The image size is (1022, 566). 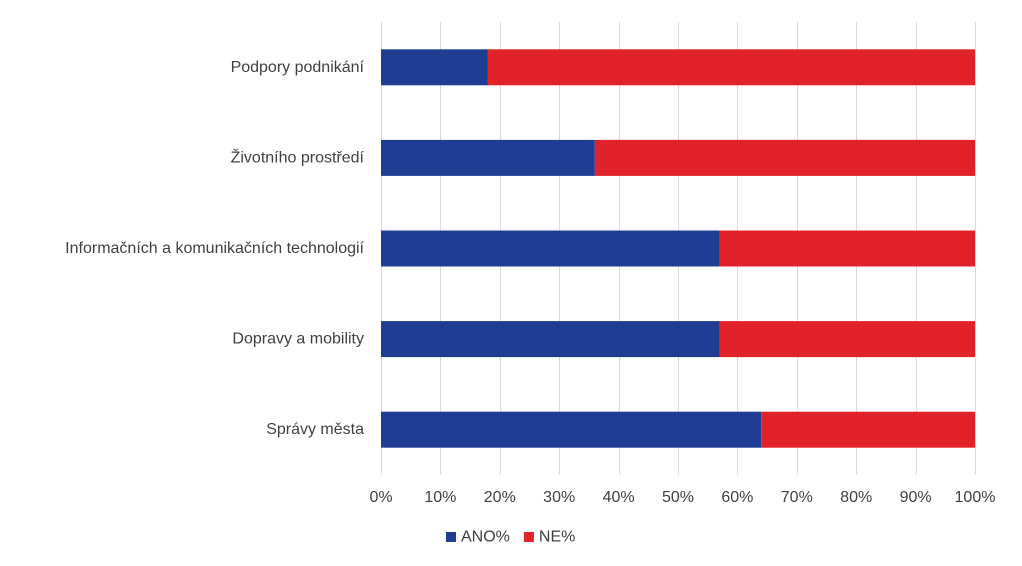 I want to click on x-tick-label-40: 40%, so click(x=619, y=497).